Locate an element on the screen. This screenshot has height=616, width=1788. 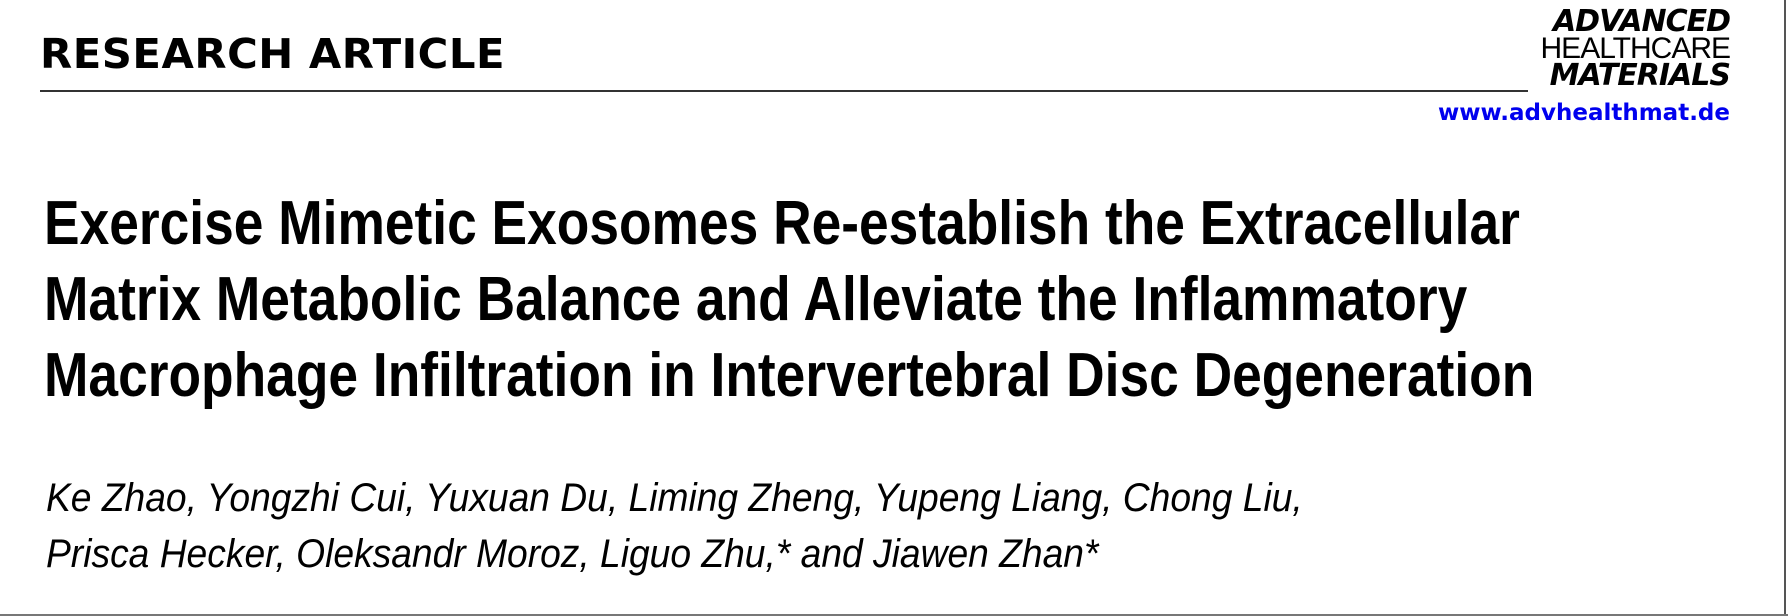
journal-url-link: www.advhealthmat.de is located at coordinates (1583, 113).